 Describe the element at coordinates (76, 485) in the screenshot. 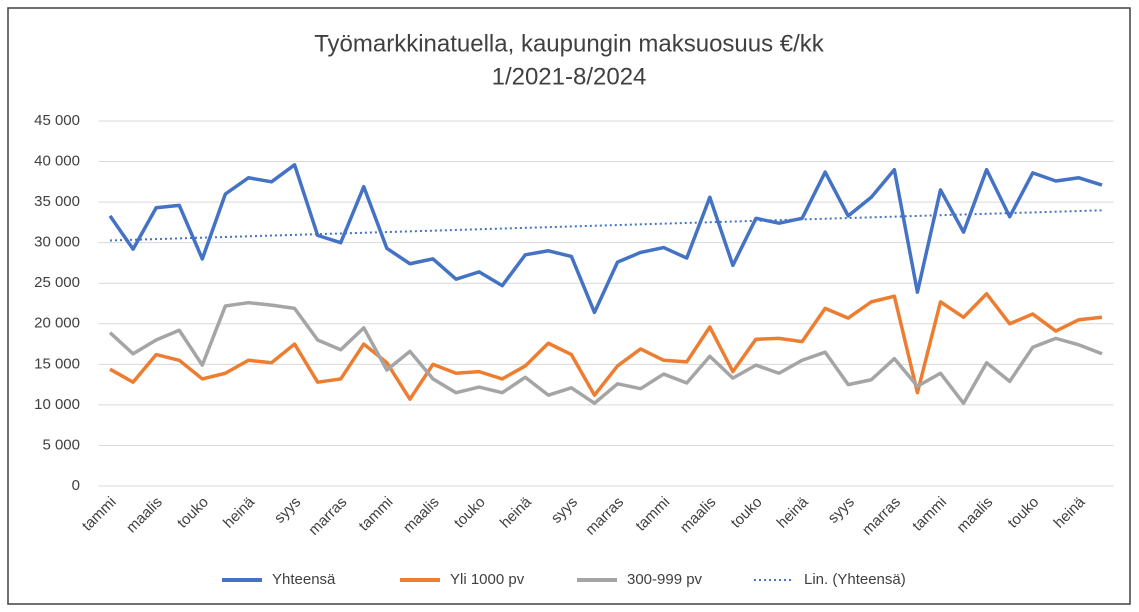

I see `y-tick-label: 0` at that location.